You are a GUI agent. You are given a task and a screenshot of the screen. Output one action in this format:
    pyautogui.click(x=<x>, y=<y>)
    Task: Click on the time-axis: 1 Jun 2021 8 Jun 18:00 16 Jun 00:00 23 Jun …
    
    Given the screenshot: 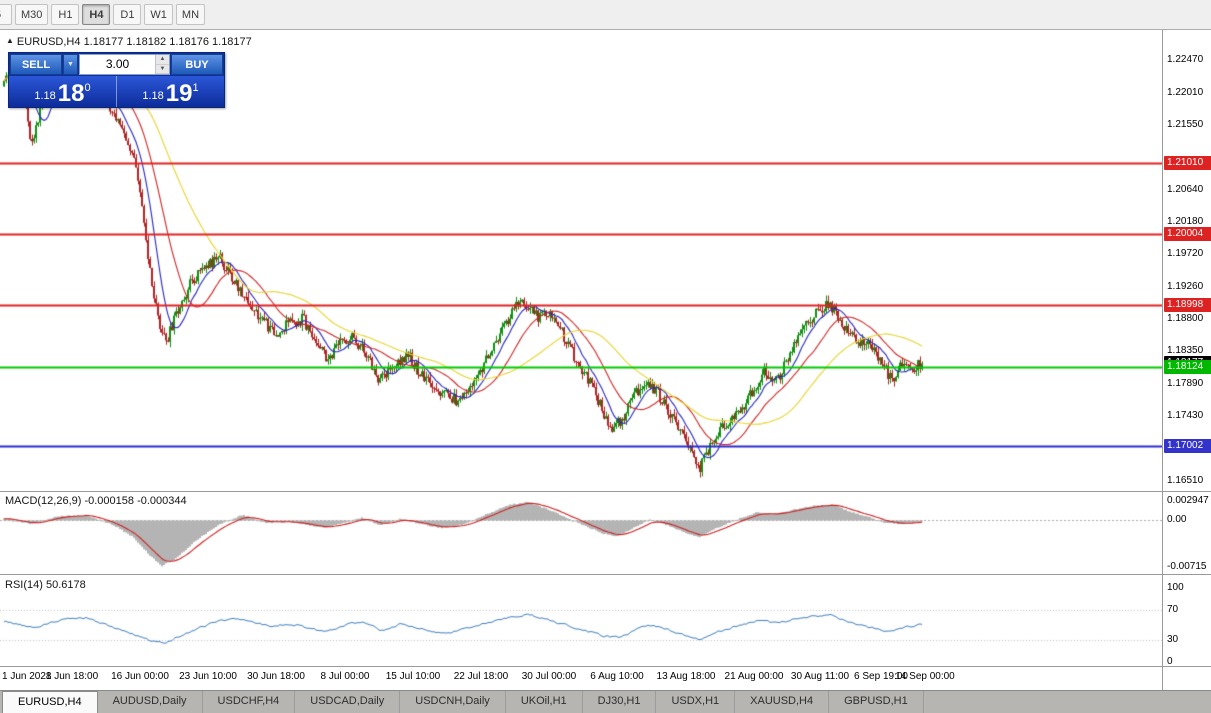 What is the action you would take?
    pyautogui.click(x=581, y=678)
    